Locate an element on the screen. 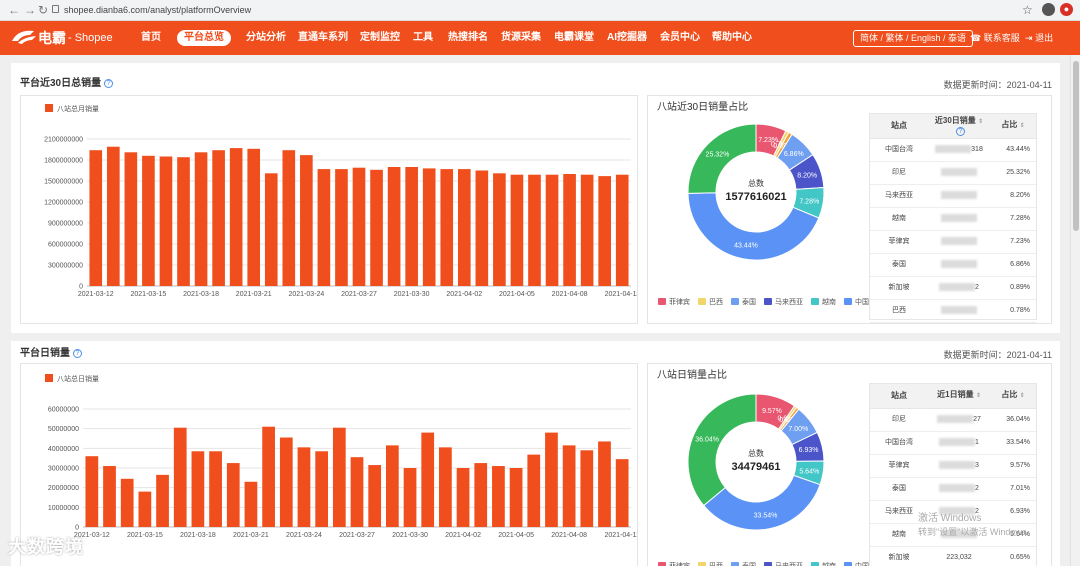 The image size is (1080, 566). forward-icon: → is located at coordinates (30, 10).